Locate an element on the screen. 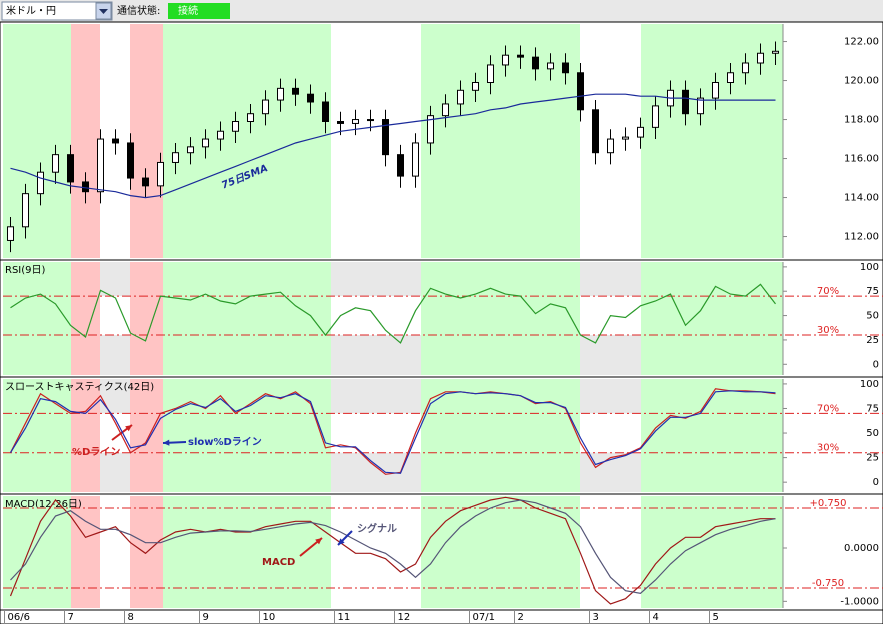 The height and width of the screenshot is (628, 883). y-tick-label: 122.00 is located at coordinates (861, 42).